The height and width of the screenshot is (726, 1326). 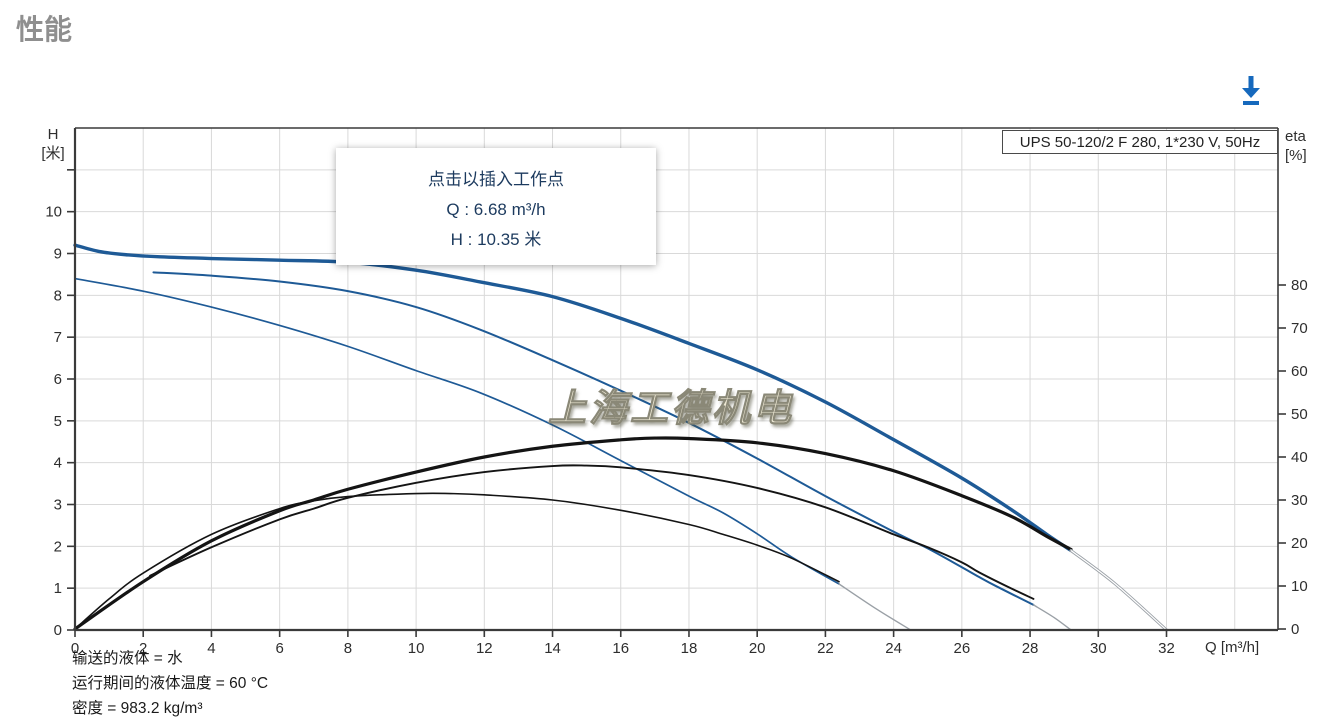 What do you see at coordinates (127, 658) in the screenshot?
I see `condition-liquid: 输送的液体 = 水` at bounding box center [127, 658].